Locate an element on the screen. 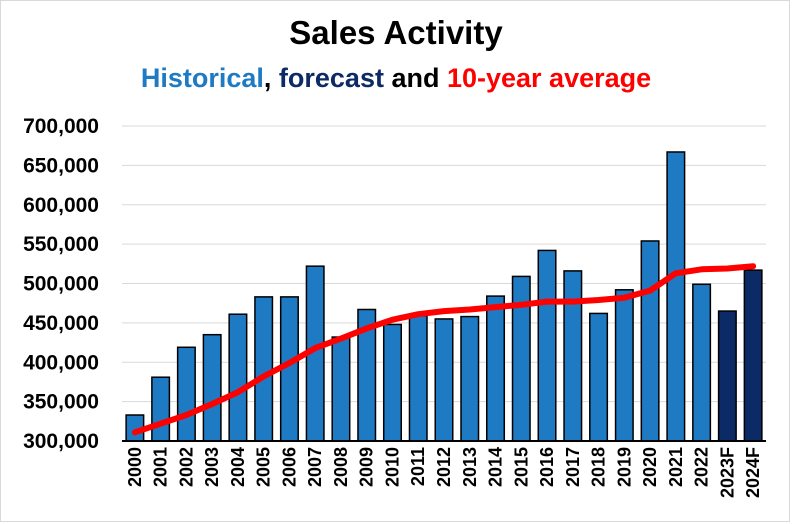 This screenshot has height=524, width=792. y-tick-label: 300,000 is located at coordinates (61, 441).